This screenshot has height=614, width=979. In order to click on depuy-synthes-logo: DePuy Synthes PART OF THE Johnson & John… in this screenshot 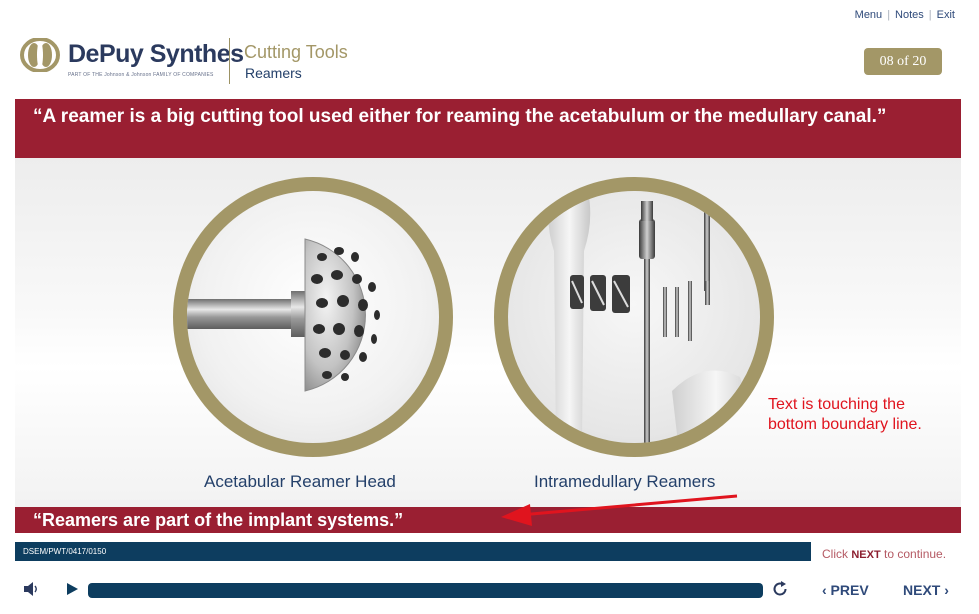, I will do `click(132, 62)`.